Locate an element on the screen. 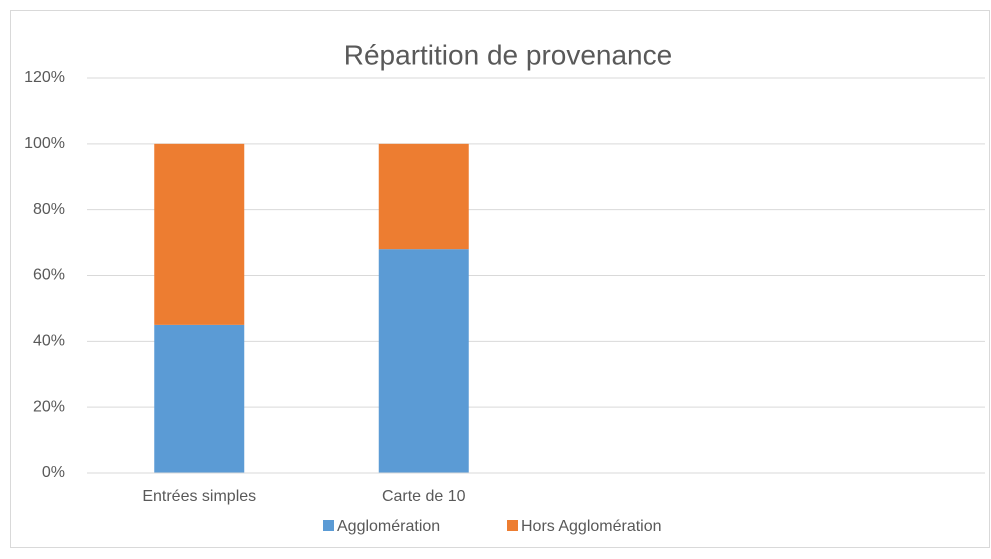 The image size is (991, 559). y-tick-label: 20% is located at coordinates (49, 406).